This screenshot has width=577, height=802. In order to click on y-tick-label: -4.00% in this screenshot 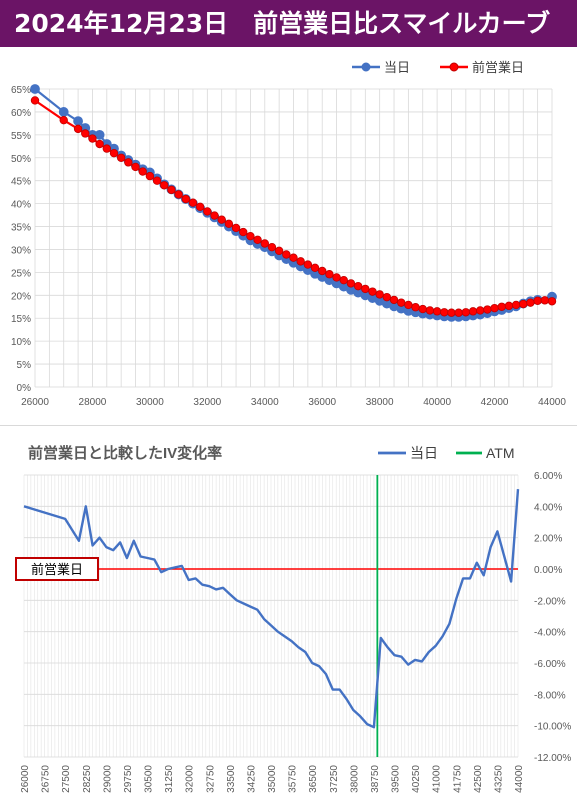, I will do `click(550, 633)`.